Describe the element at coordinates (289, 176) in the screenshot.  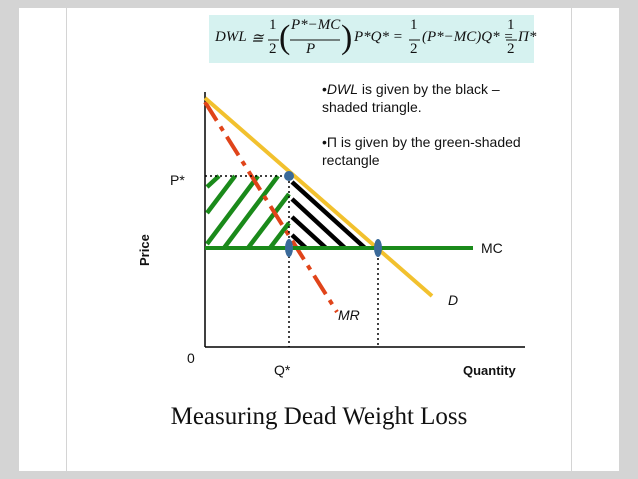
I see `monopoly-point-marker` at that location.